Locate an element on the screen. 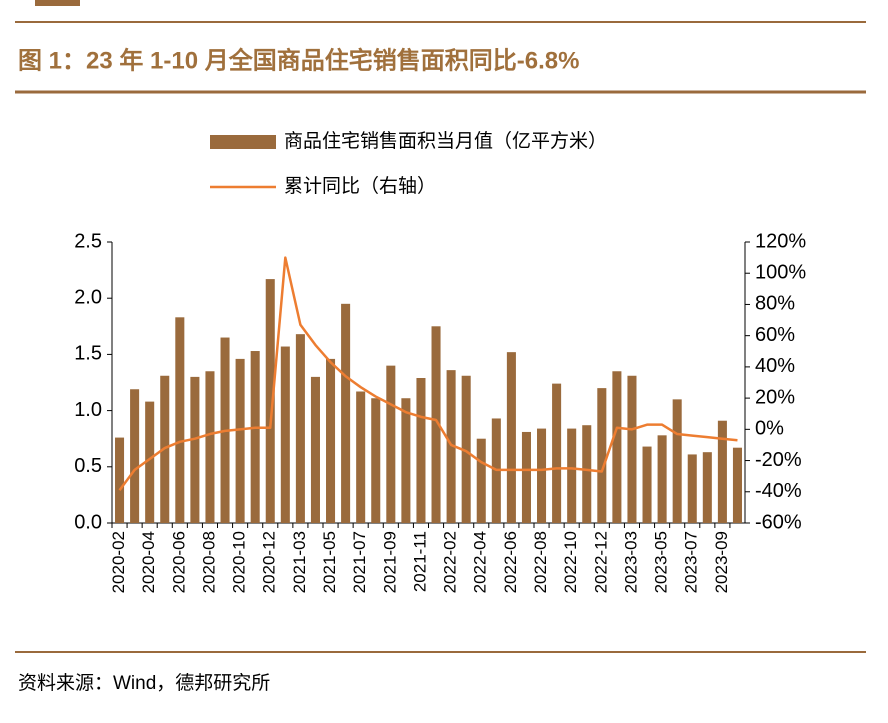 The height and width of the screenshot is (723, 888). x-tick-label: 2020-08 is located at coordinates (208, 562).